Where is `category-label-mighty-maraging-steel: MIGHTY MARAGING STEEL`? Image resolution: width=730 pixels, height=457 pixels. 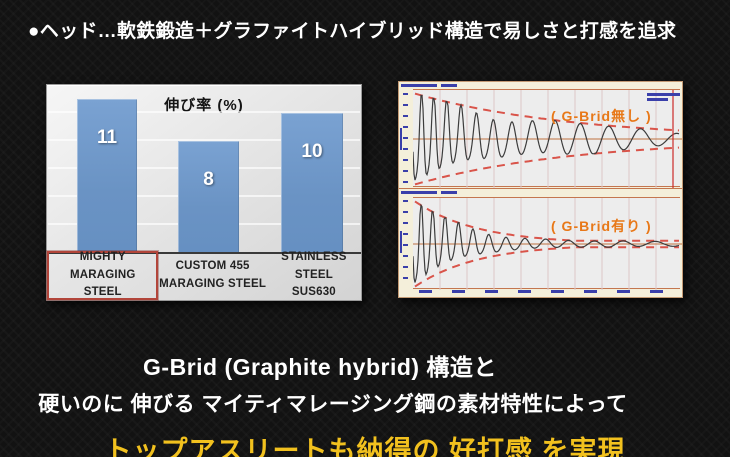
category-label-mighty-maraging-steel: MIGHTY MARAGING STEEL is located at coordinates (103, 275).